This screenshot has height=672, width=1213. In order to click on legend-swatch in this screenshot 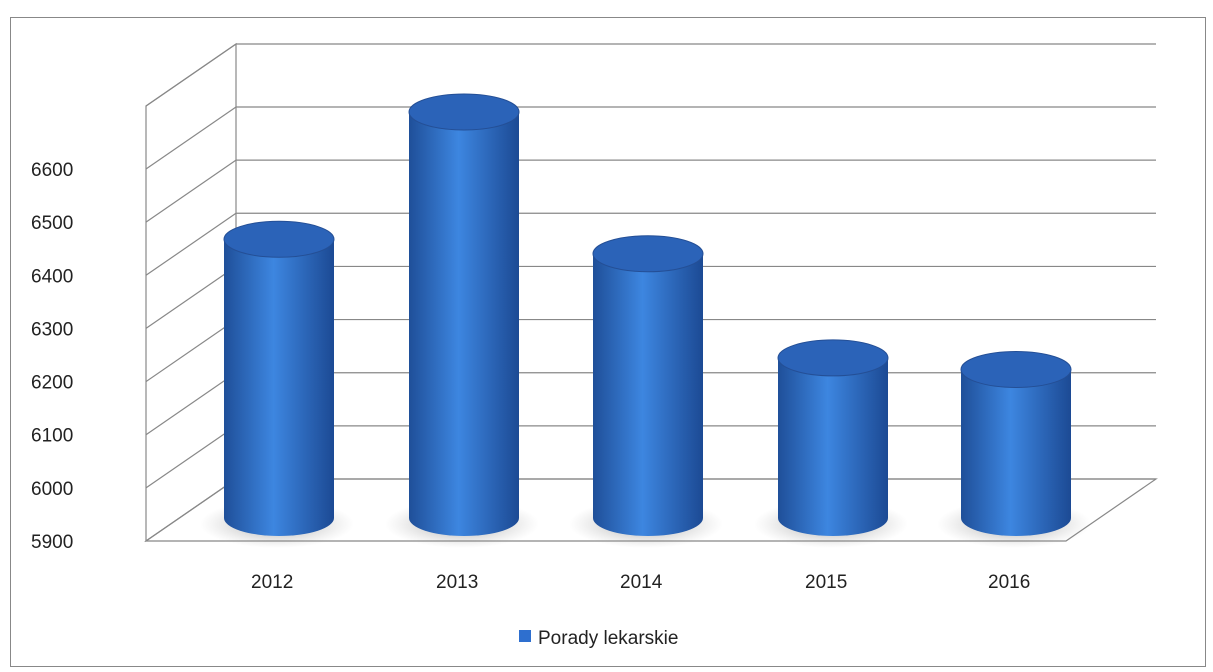, I will do `click(525, 636)`.